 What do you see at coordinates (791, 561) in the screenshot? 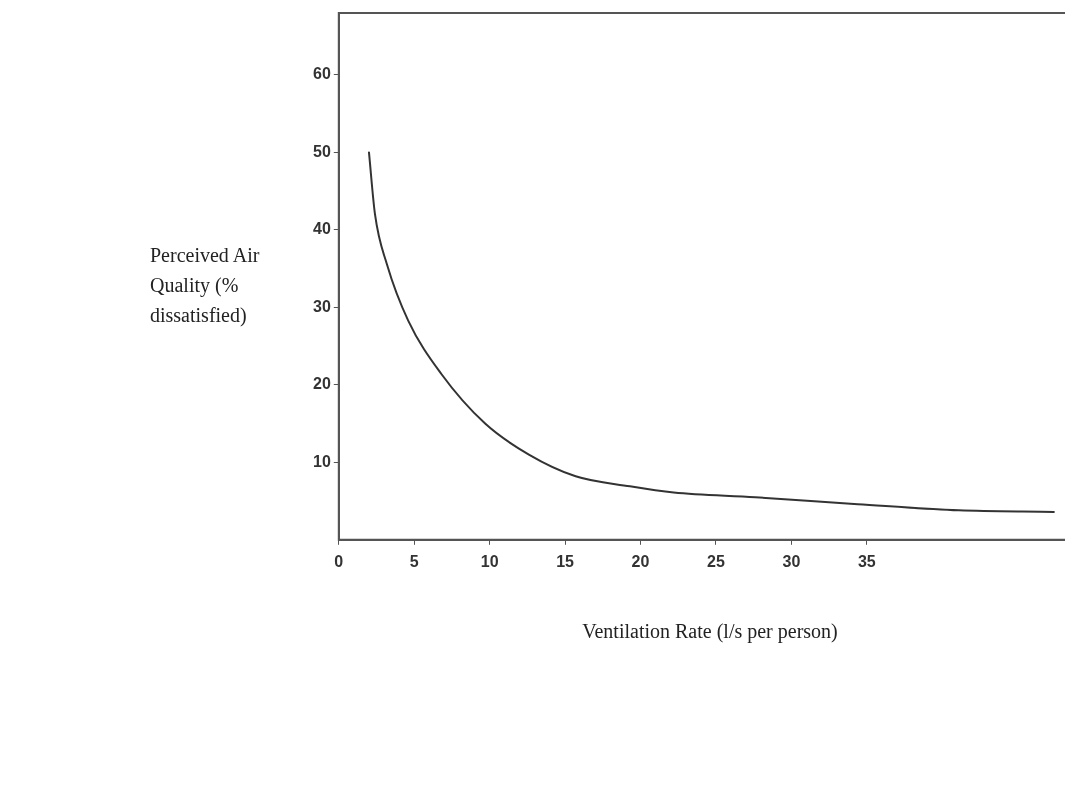
I see `x-tick-label: 30` at bounding box center [791, 561].